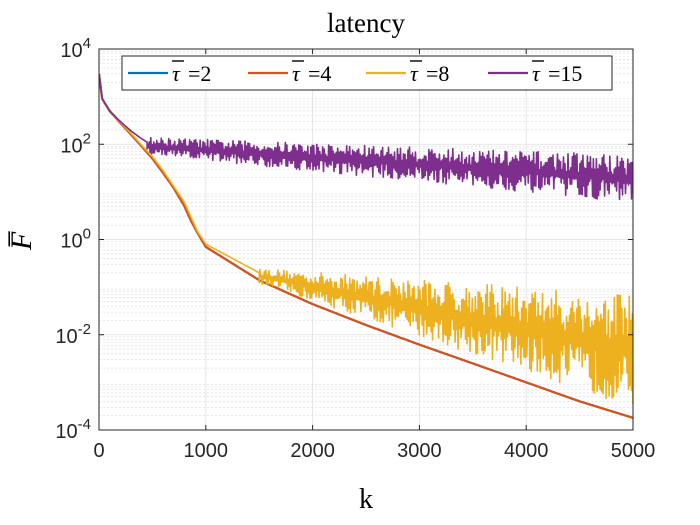 The width and height of the screenshot is (700, 525). What do you see at coordinates (437, 73) in the screenshot?
I see `legend-label-3: =8` at bounding box center [437, 73].